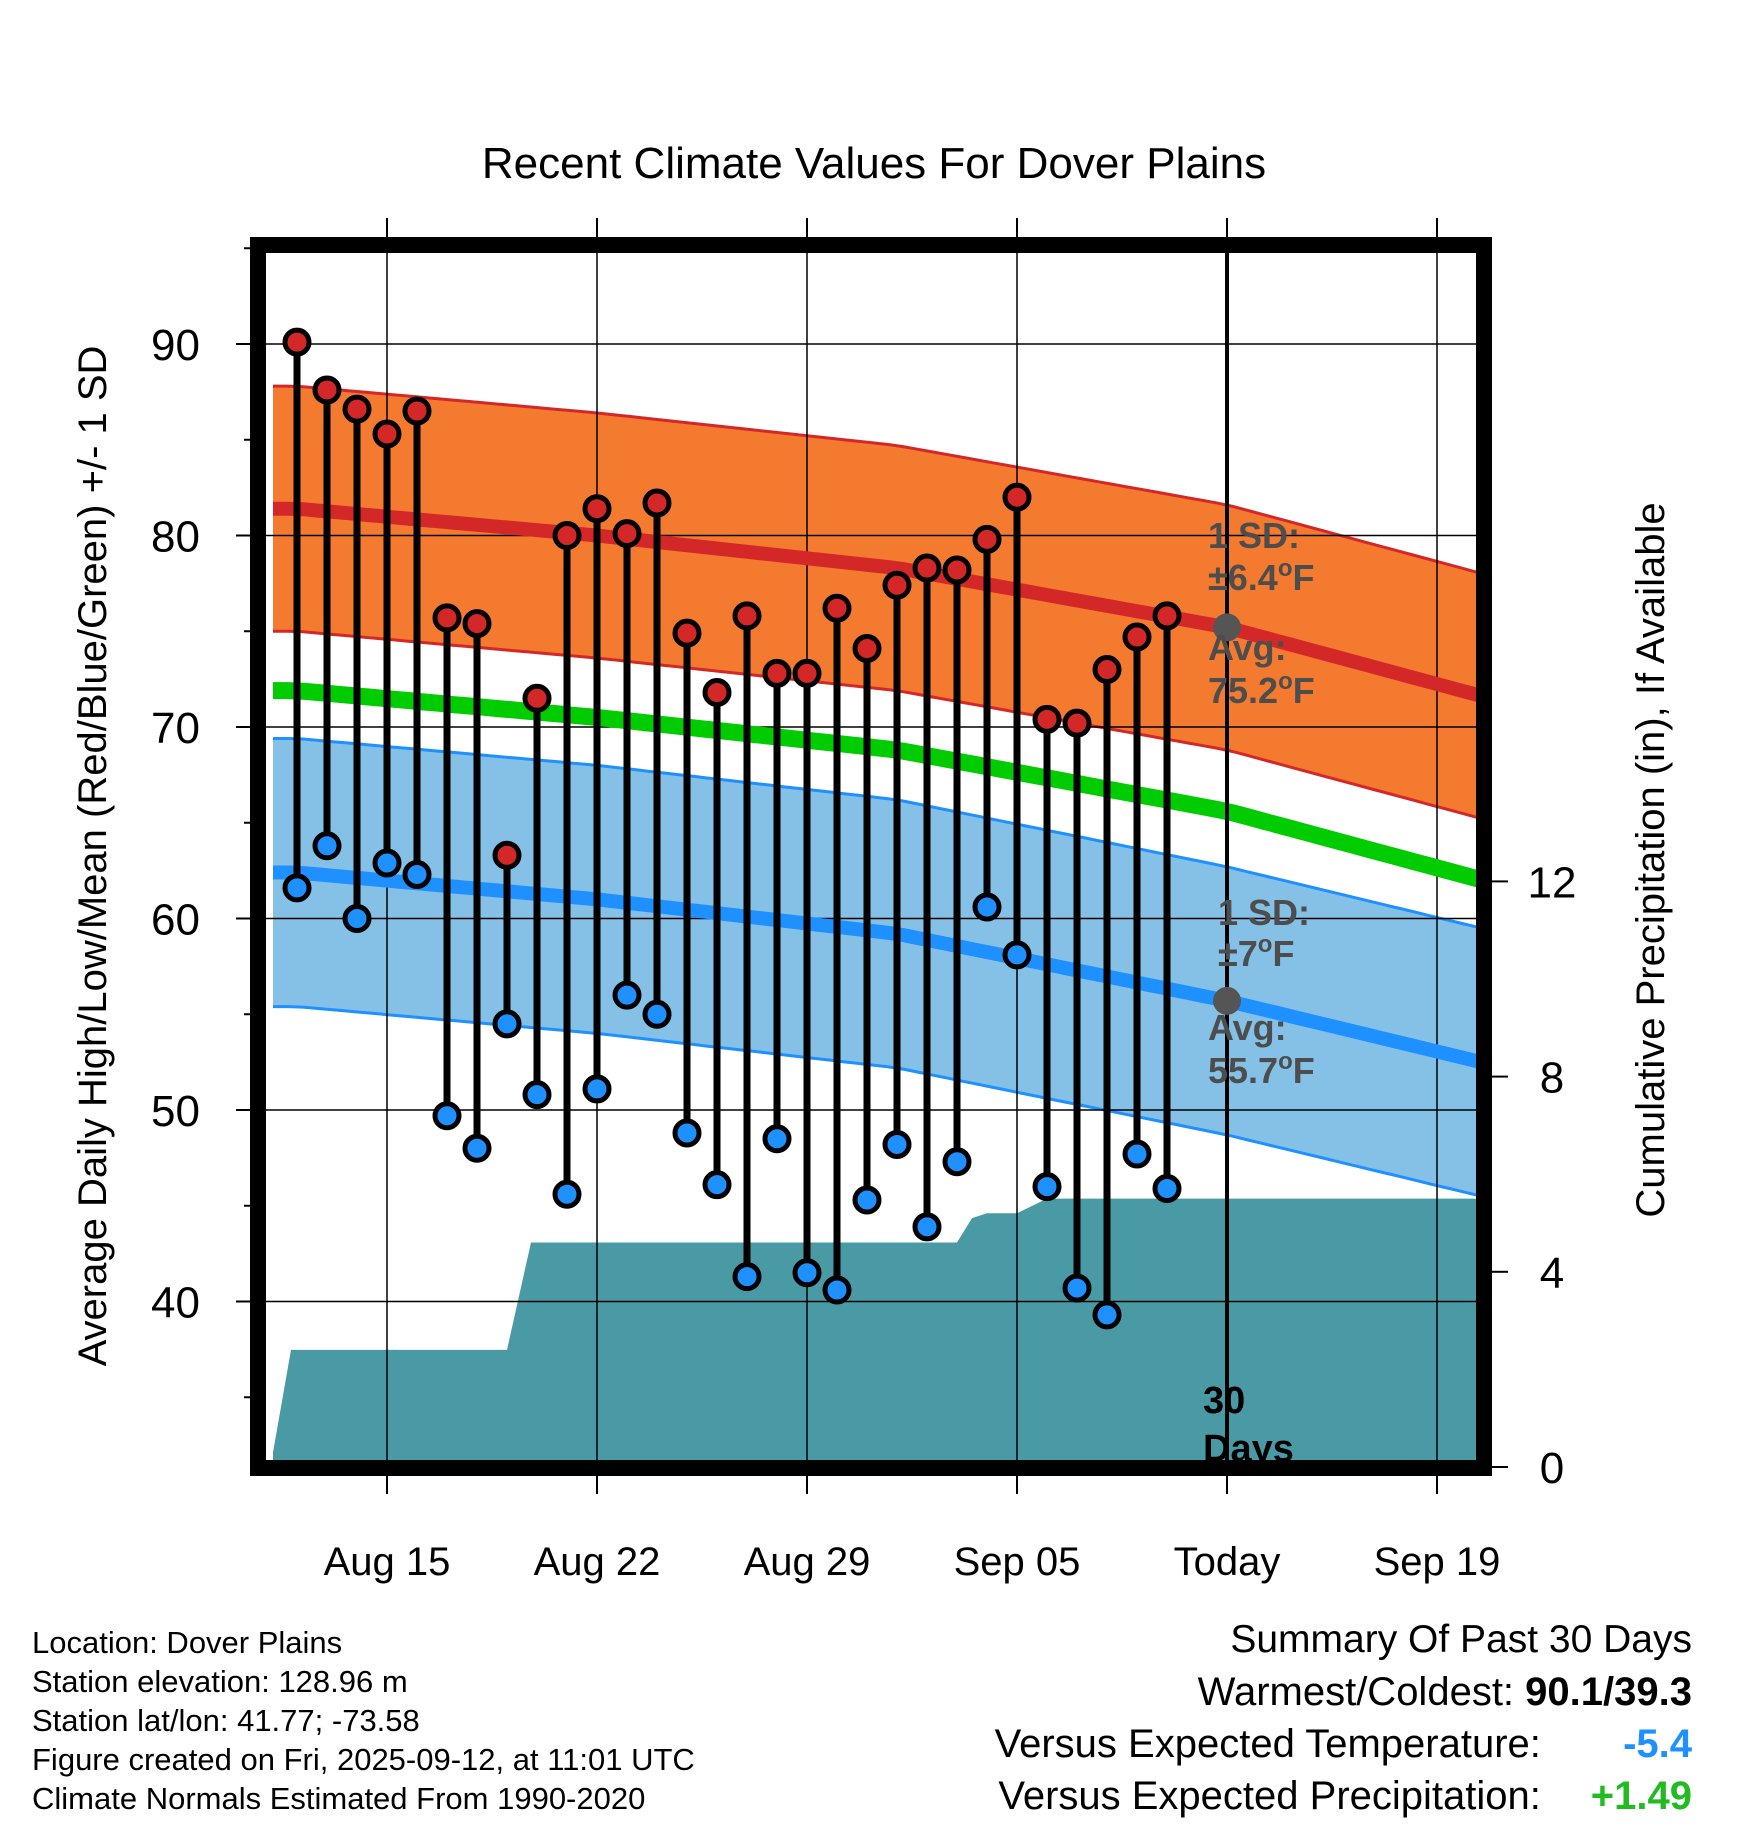 This screenshot has width=1748, height=1828. I want to click on today-high-normal-dot, so click(1227, 627).